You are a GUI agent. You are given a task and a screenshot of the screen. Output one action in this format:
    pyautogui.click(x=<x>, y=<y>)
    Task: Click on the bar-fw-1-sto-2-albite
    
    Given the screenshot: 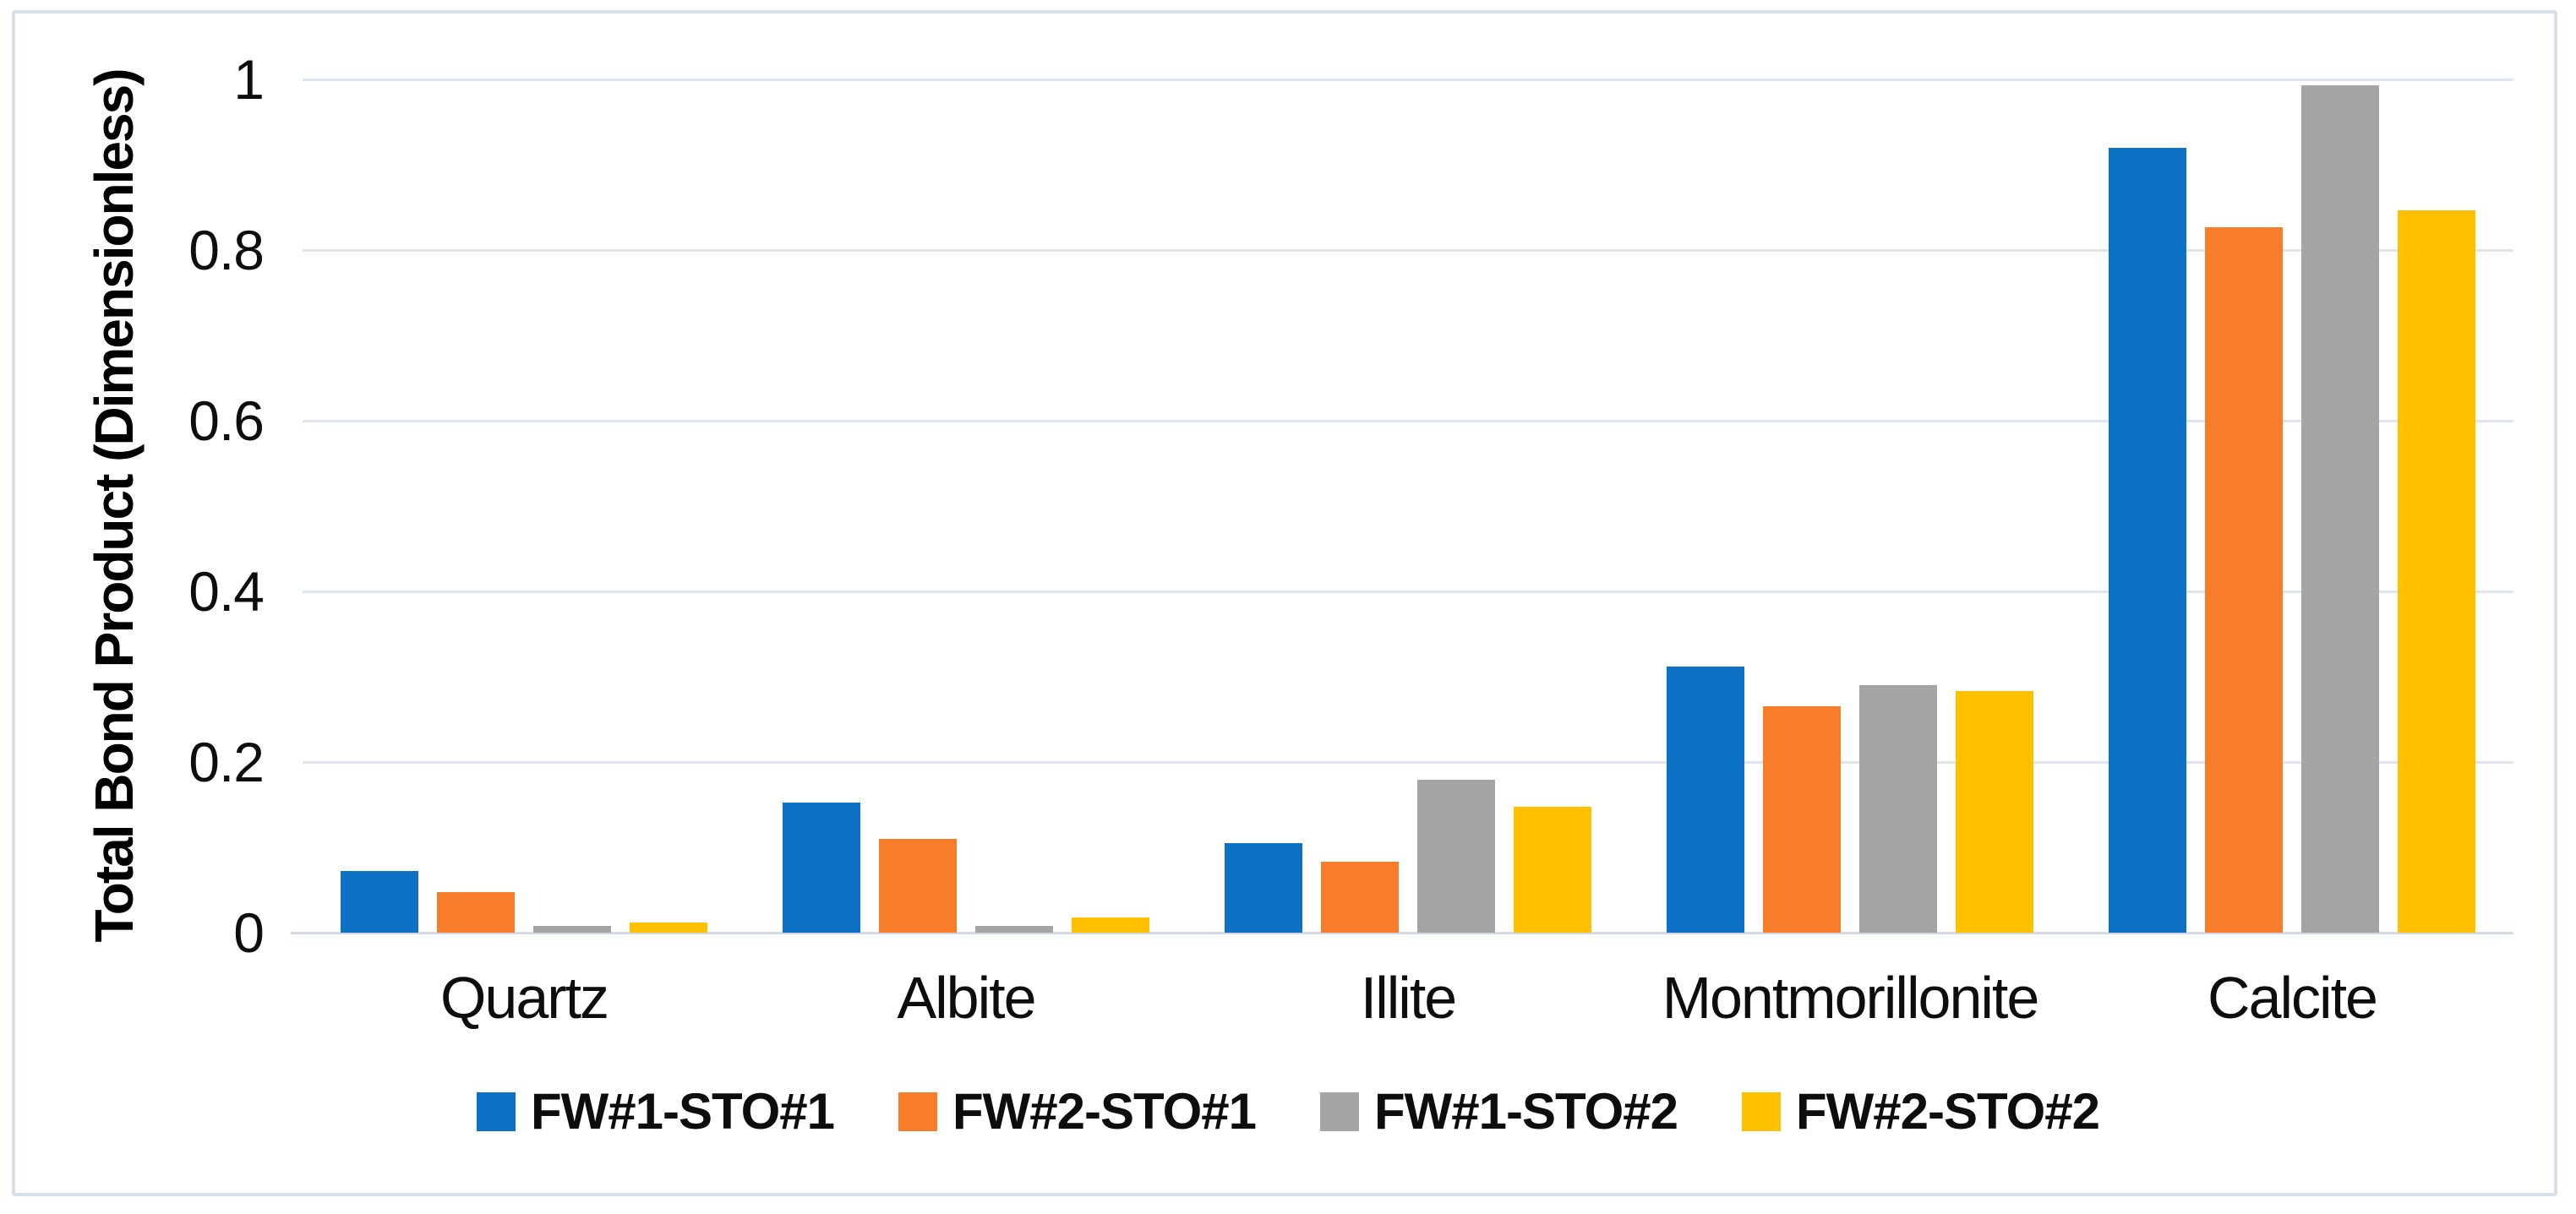 What is the action you would take?
    pyautogui.click(x=1014, y=930)
    